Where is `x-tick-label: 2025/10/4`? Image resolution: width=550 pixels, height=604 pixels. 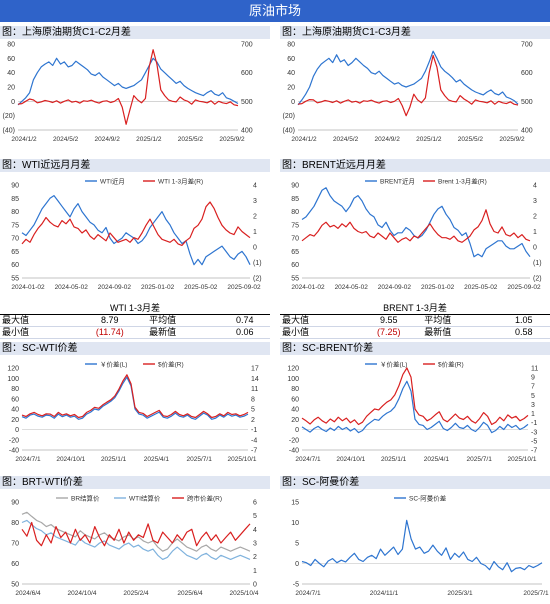
x-tick-label: 2025/10/4 is located at coordinates (244, 593).